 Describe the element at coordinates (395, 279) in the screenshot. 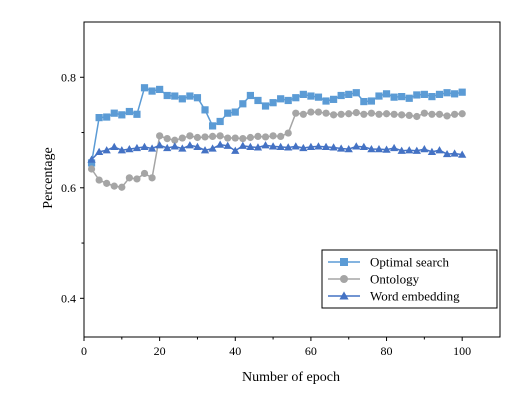

I see `legend-label: Ontology` at that location.